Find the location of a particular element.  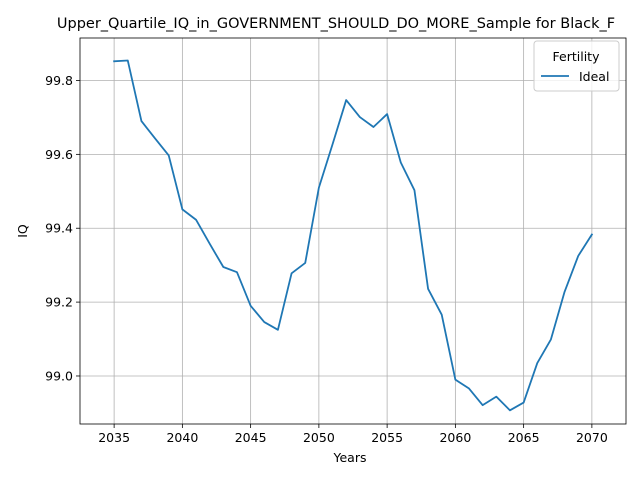

y-tick-label: 99.4 is located at coordinates (59, 228).